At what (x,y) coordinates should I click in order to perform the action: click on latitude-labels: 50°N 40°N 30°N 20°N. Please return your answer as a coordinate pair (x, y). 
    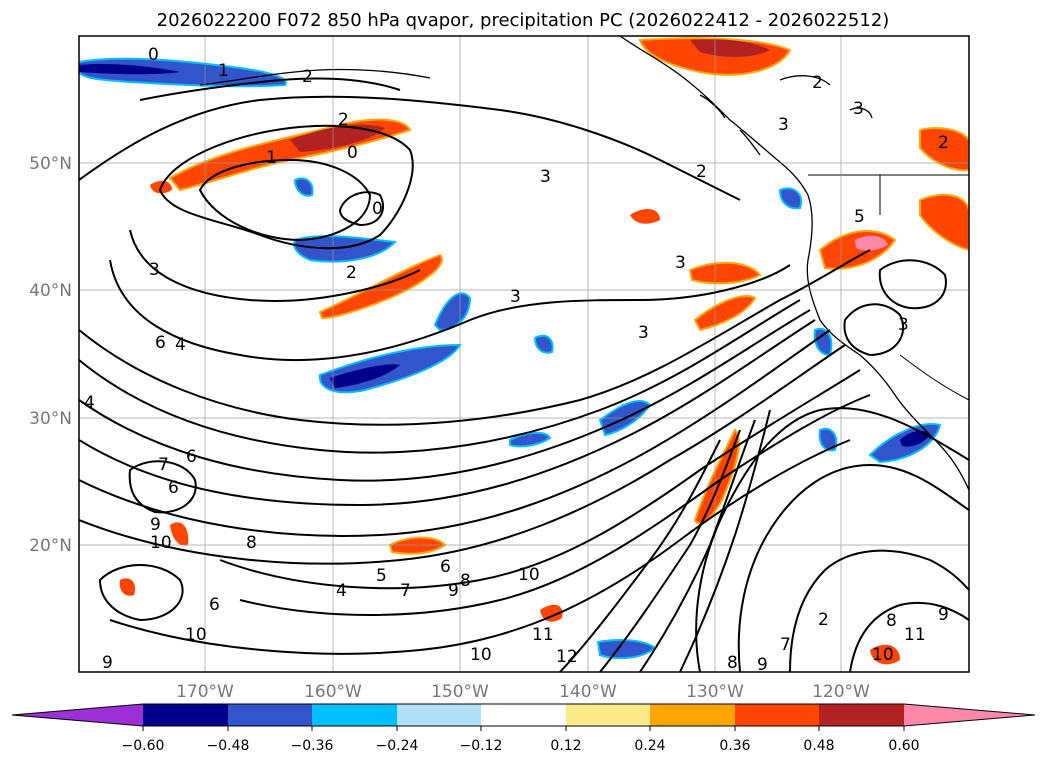
    Looking at the image, I should click on (50, 355).